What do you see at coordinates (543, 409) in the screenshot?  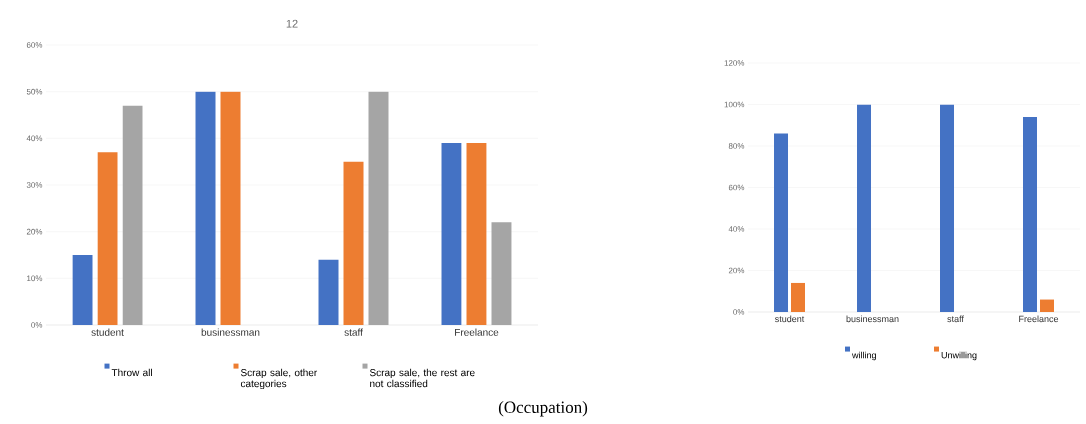 I see `text: (Occupation)` at bounding box center [543, 409].